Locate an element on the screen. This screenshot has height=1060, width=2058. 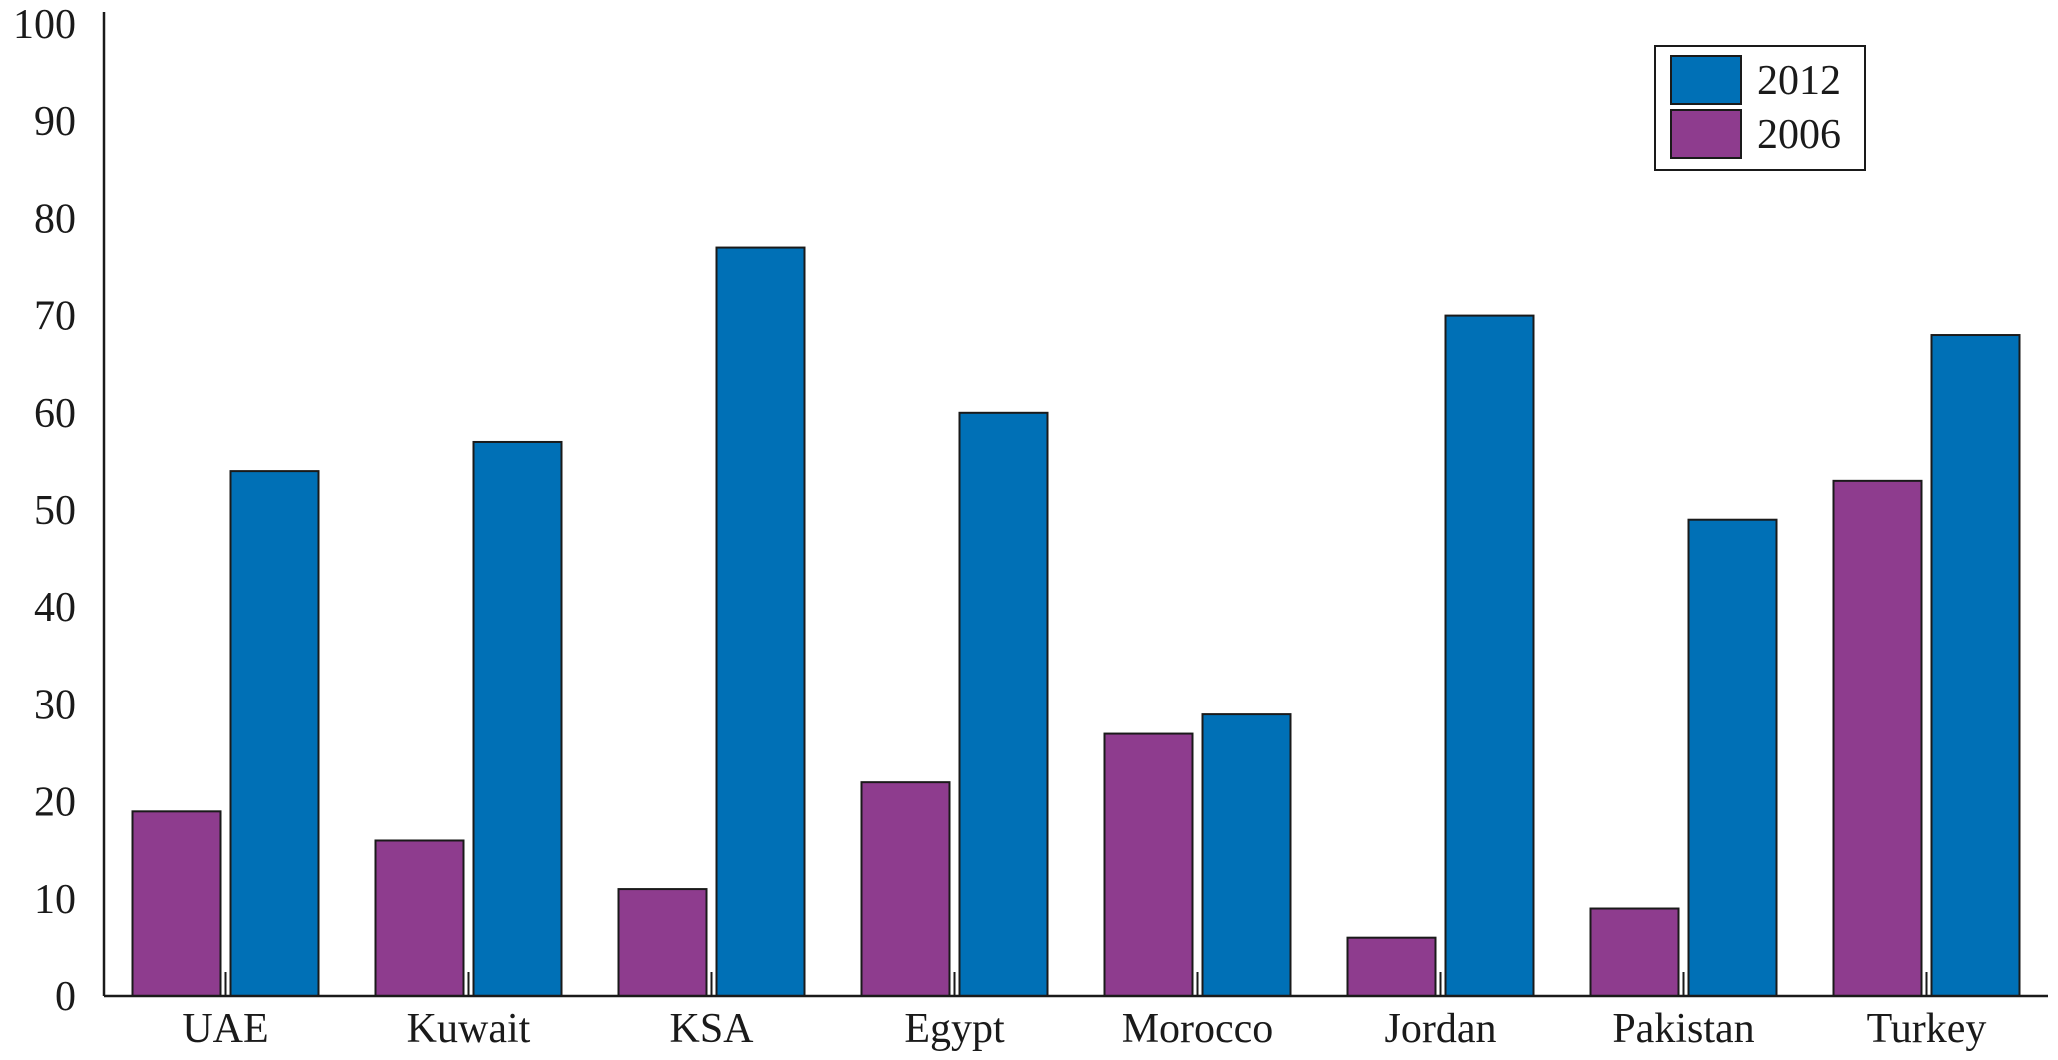
legend-label-2012: 2012 is located at coordinates (1799, 81).